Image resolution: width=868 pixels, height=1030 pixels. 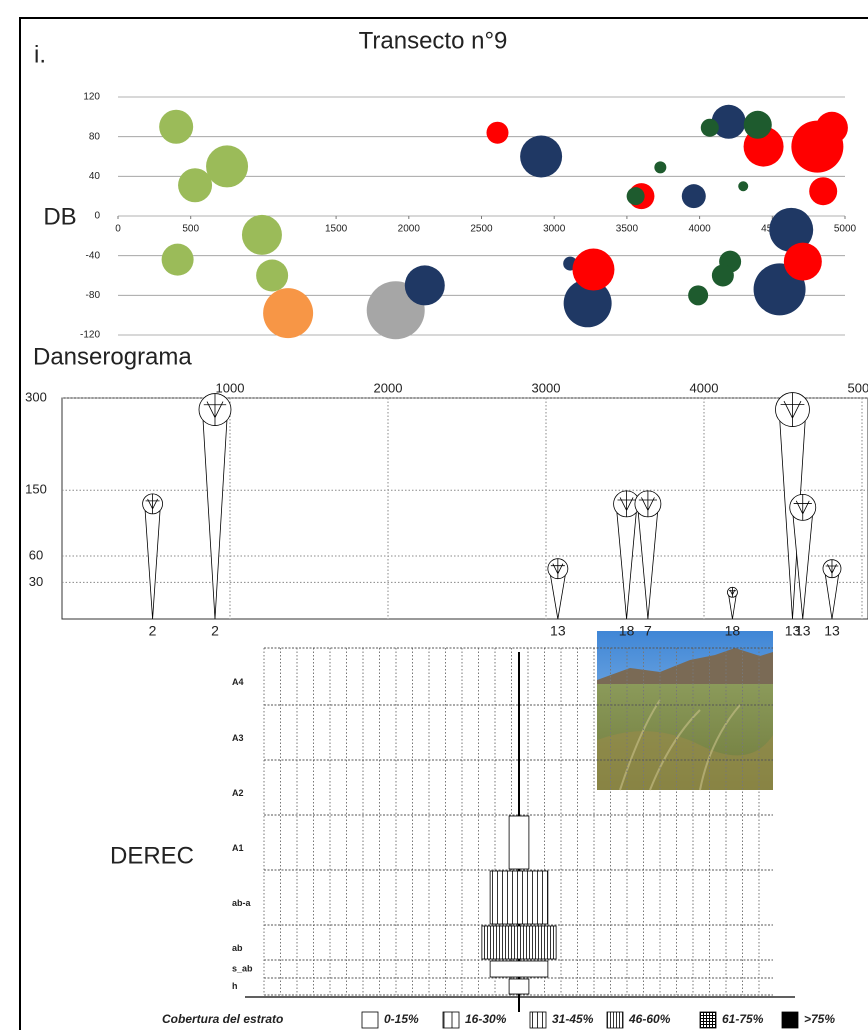 I want to click on y-tick-label: 30, so click(x=36, y=581).